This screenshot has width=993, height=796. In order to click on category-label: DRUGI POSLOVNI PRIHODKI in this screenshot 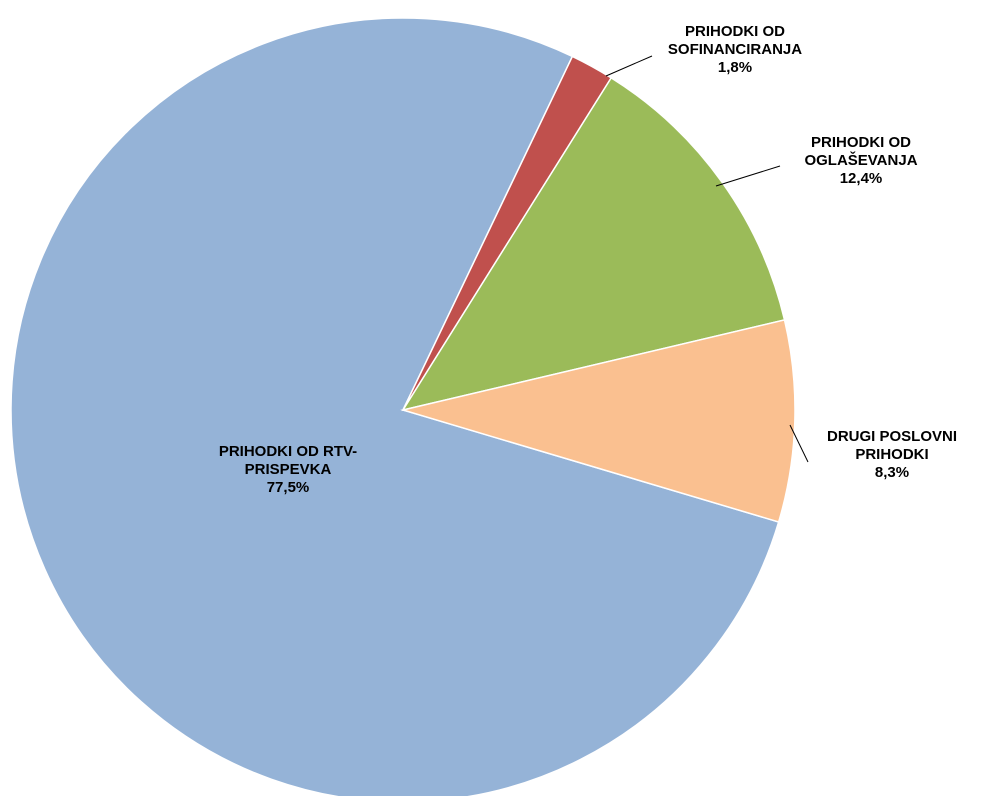, I will do `click(891, 445)`.